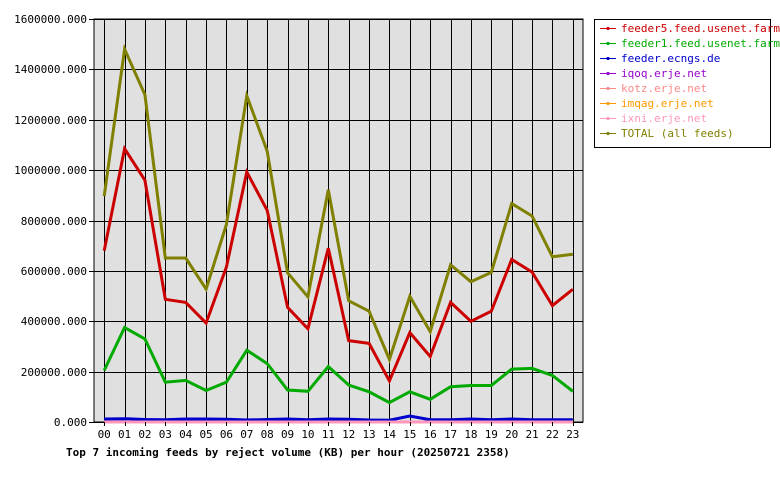 The image size is (780, 480). I want to click on x-tick-label: 22, so click(552, 434).